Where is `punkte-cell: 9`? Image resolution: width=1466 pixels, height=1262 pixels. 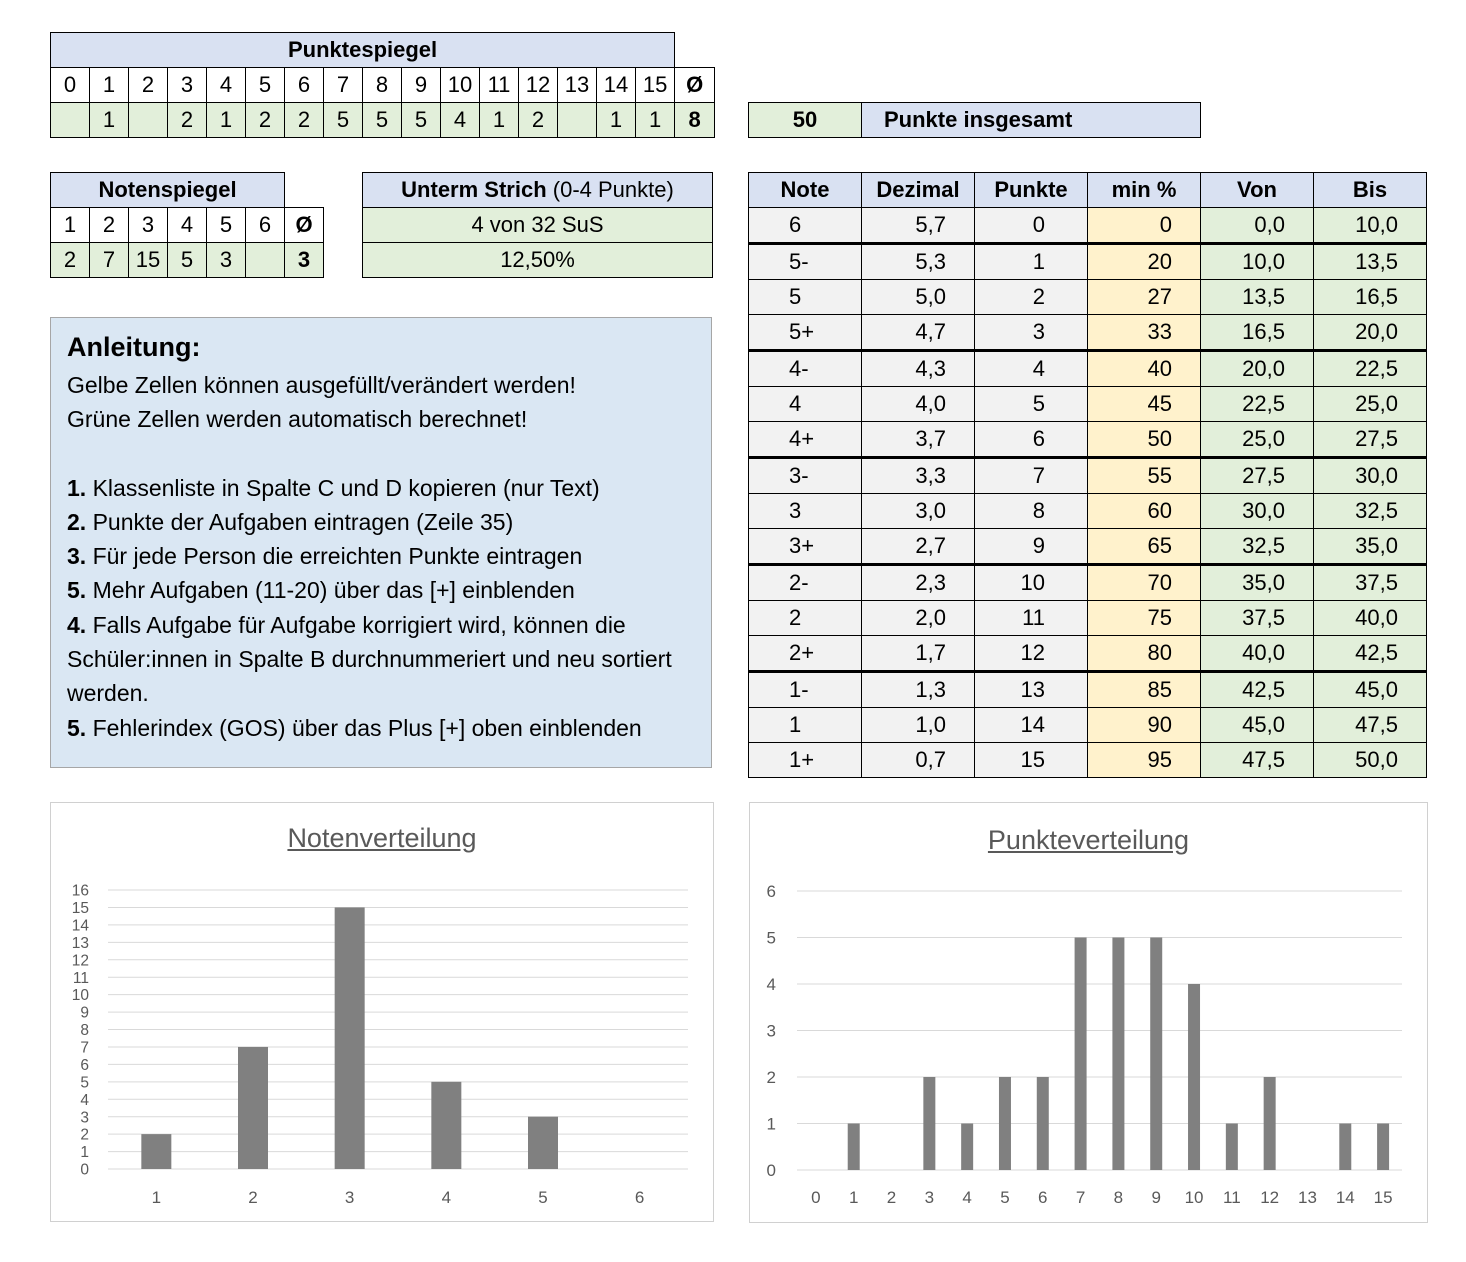 punkte-cell: 9 is located at coordinates (1031, 547).